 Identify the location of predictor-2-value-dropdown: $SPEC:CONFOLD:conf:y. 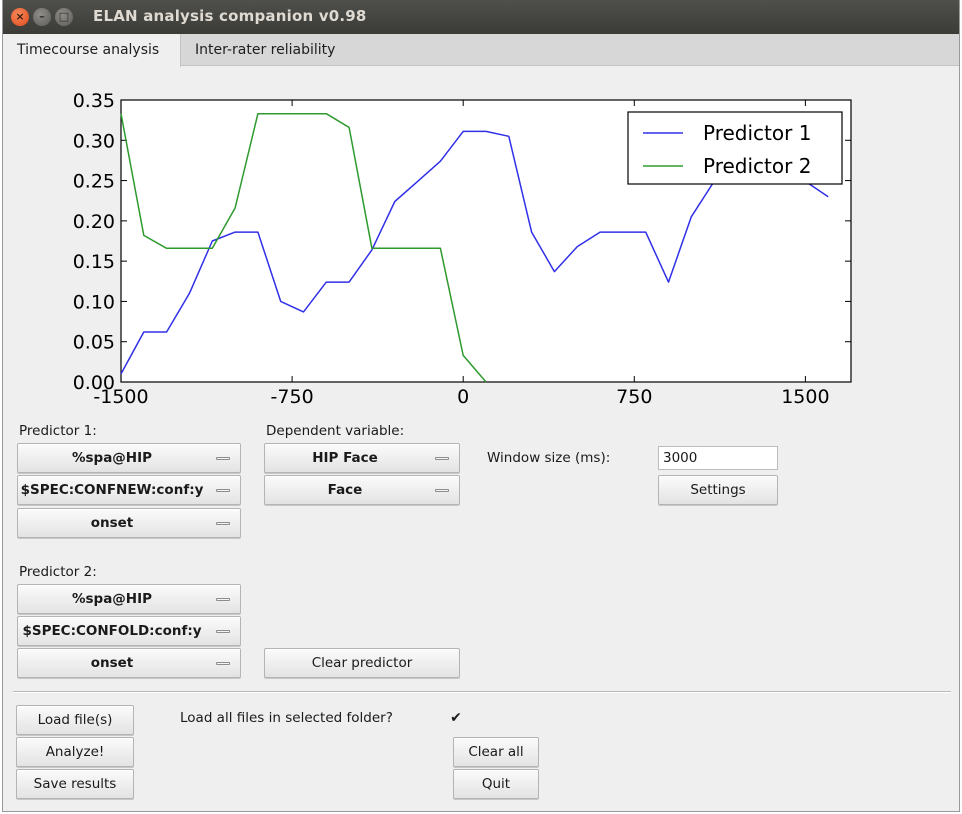
(129, 631).